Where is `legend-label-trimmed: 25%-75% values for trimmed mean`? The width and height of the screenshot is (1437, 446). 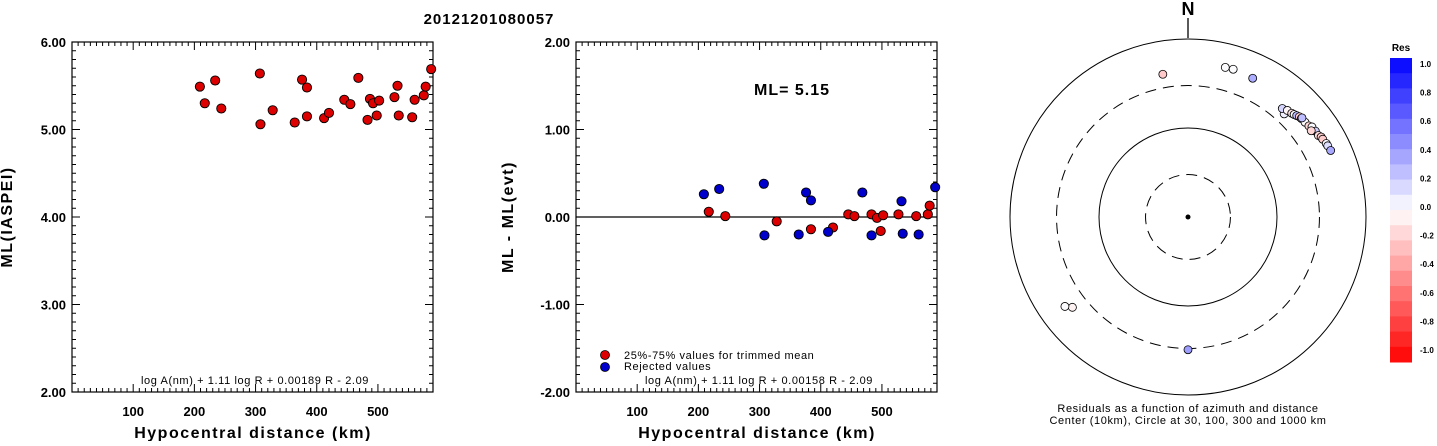 legend-label-trimmed: 25%-75% values for trimmed mean is located at coordinates (719, 356).